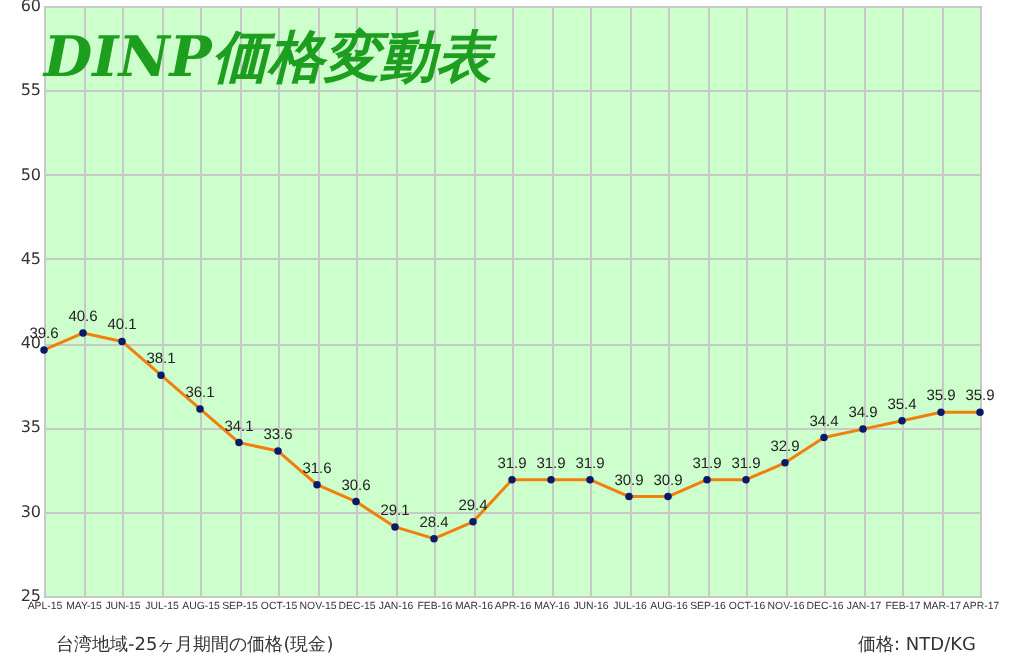 The height and width of the screenshot is (660, 1020). What do you see at coordinates (195, 645) in the screenshot?
I see `text: 台湾地域-25ヶ月期間の価格(現金)` at bounding box center [195, 645].